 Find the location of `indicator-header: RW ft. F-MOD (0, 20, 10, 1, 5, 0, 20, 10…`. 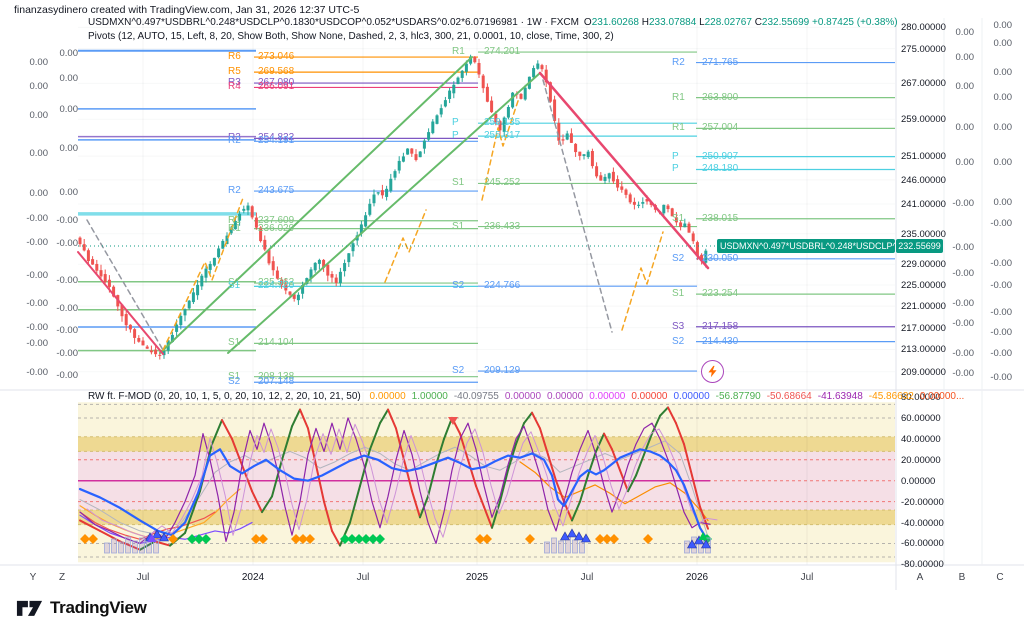

indicator-header: RW ft. F-MOD (0, 20, 10, 1, 5, 0, 20, 10… is located at coordinates (529, 396).